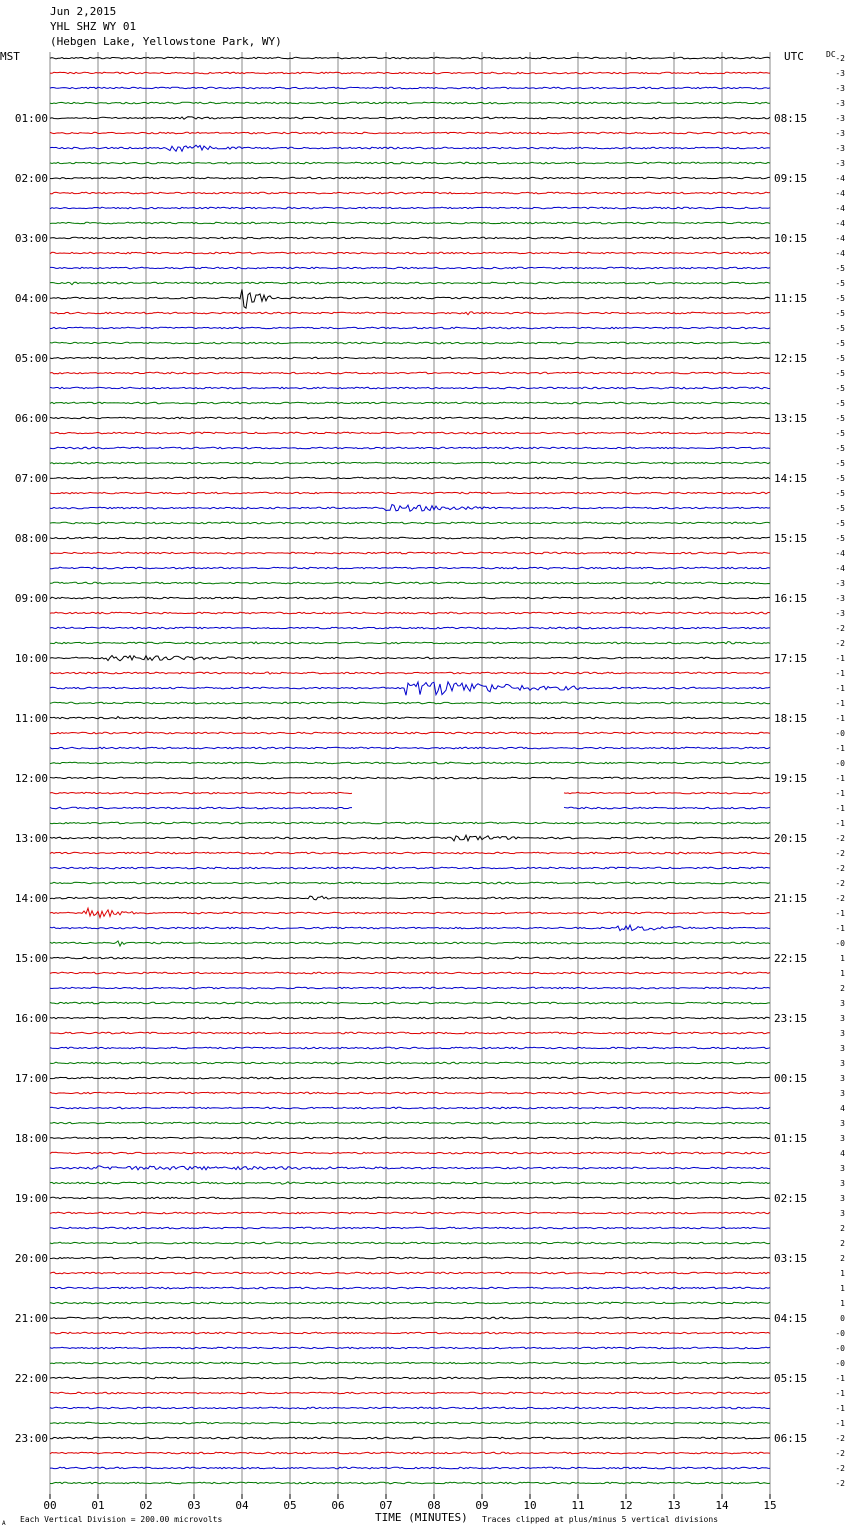 This screenshot has width=850, height=1534. Describe the element at coordinates (193, 1505) in the screenshot. I see `x-tick-label: 03` at that location.